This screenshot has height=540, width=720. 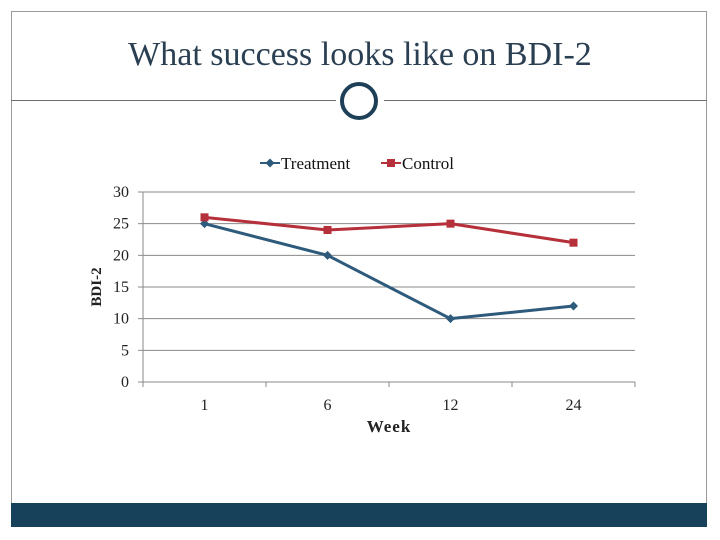 I want to click on x-axis-title: Week, so click(x=389, y=426).